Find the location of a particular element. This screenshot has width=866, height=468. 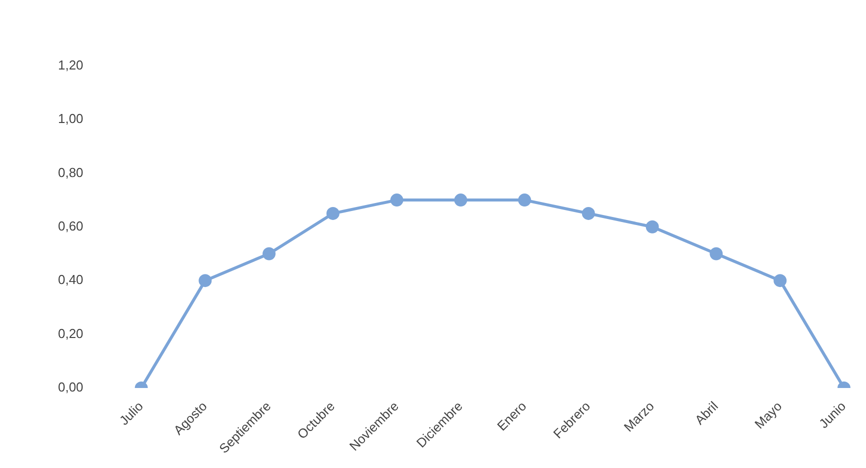

y-tick-label: 1,20 is located at coordinates (71, 64).